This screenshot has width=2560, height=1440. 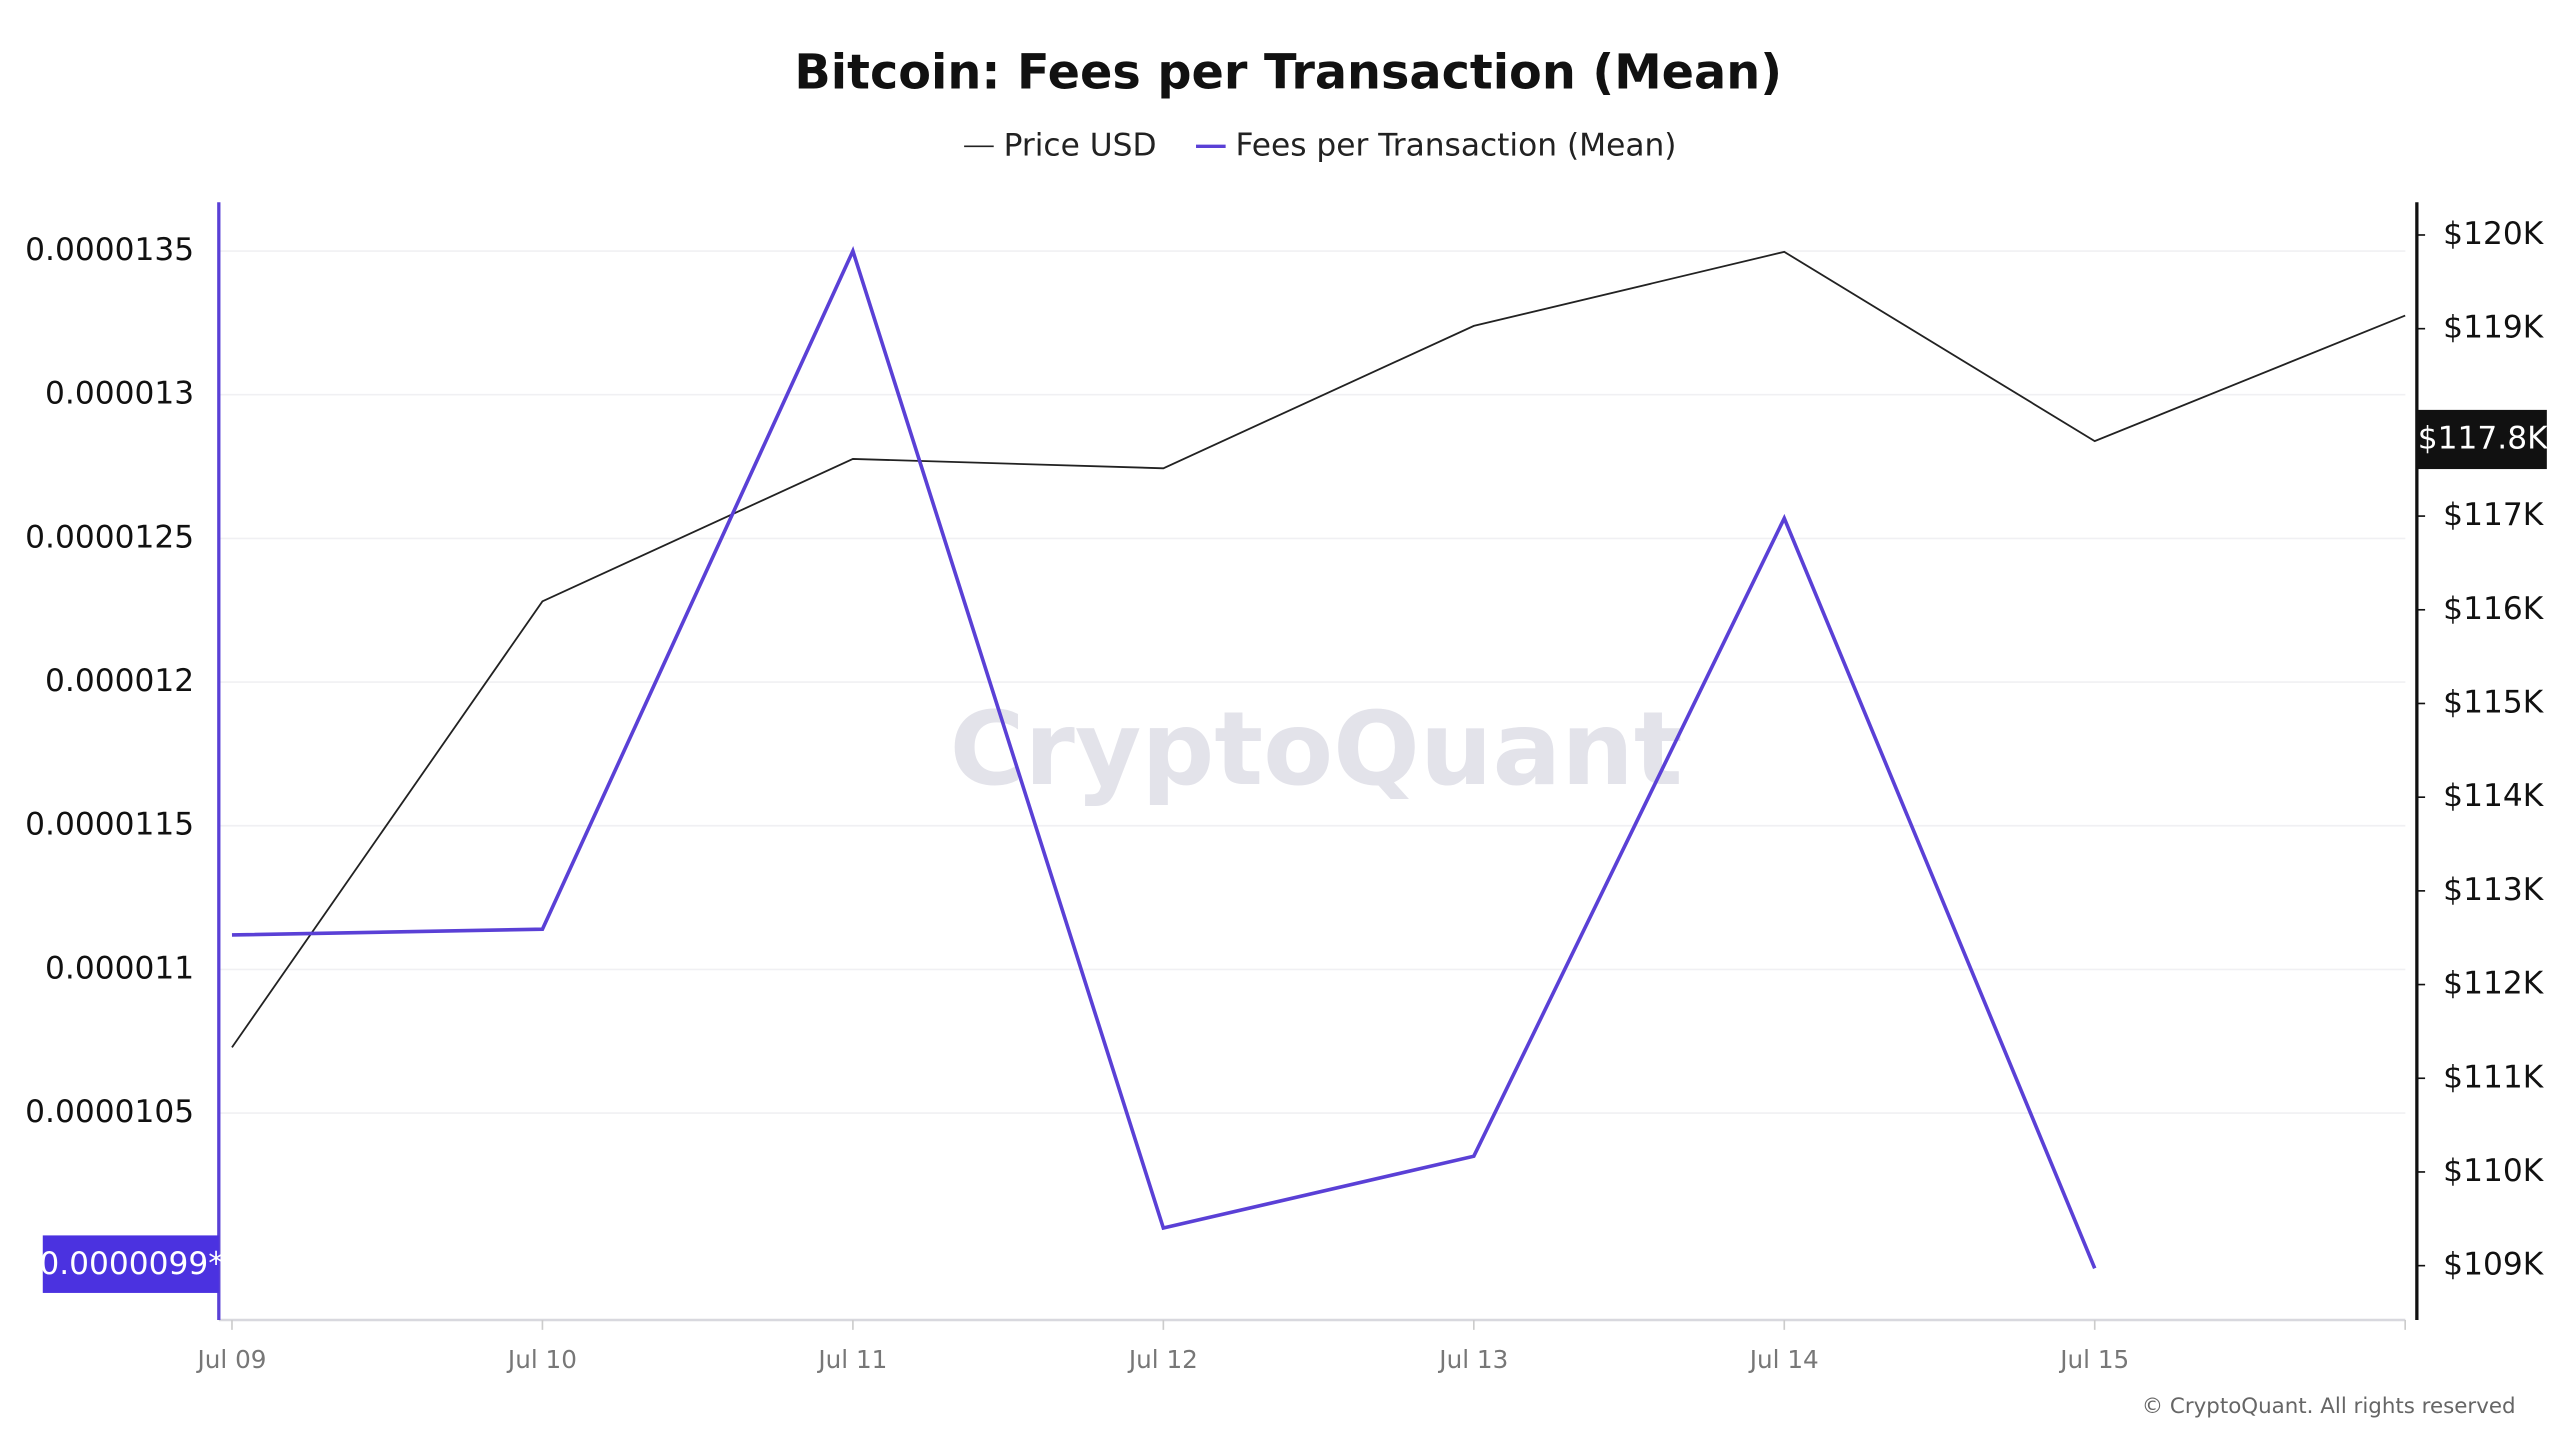 What do you see at coordinates (1162, 1359) in the screenshot?
I see `x-tick-label: Jul 12` at bounding box center [1162, 1359].